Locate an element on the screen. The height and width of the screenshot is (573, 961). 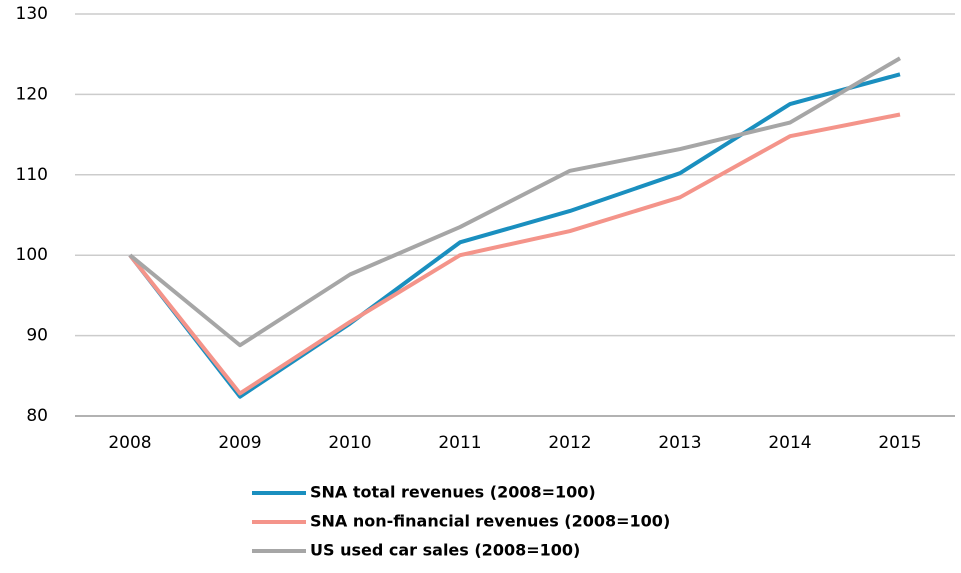
y-tick-label: 100 is located at coordinates (32, 255).